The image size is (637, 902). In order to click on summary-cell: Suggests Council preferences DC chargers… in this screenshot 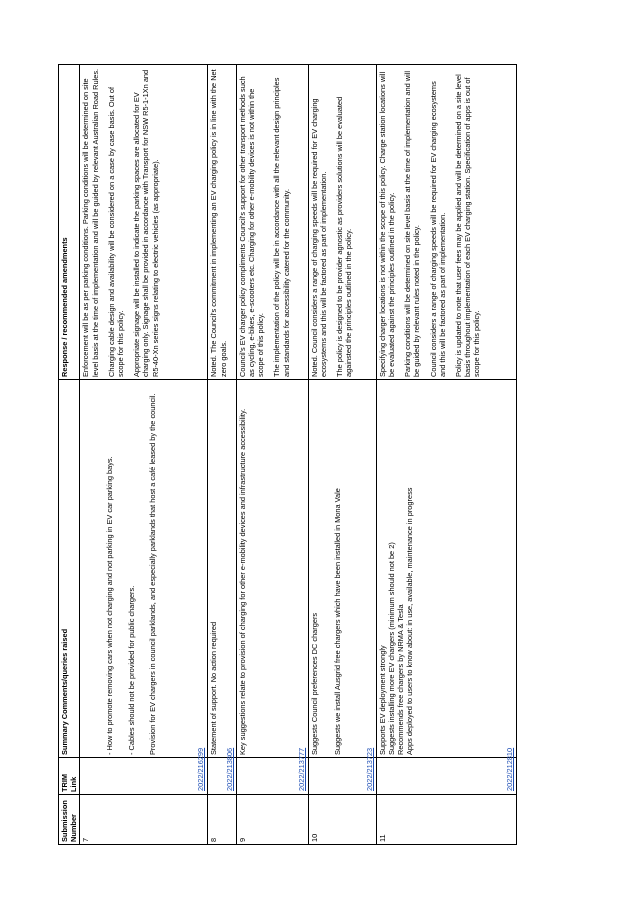, I will do `click(342, 568)`.